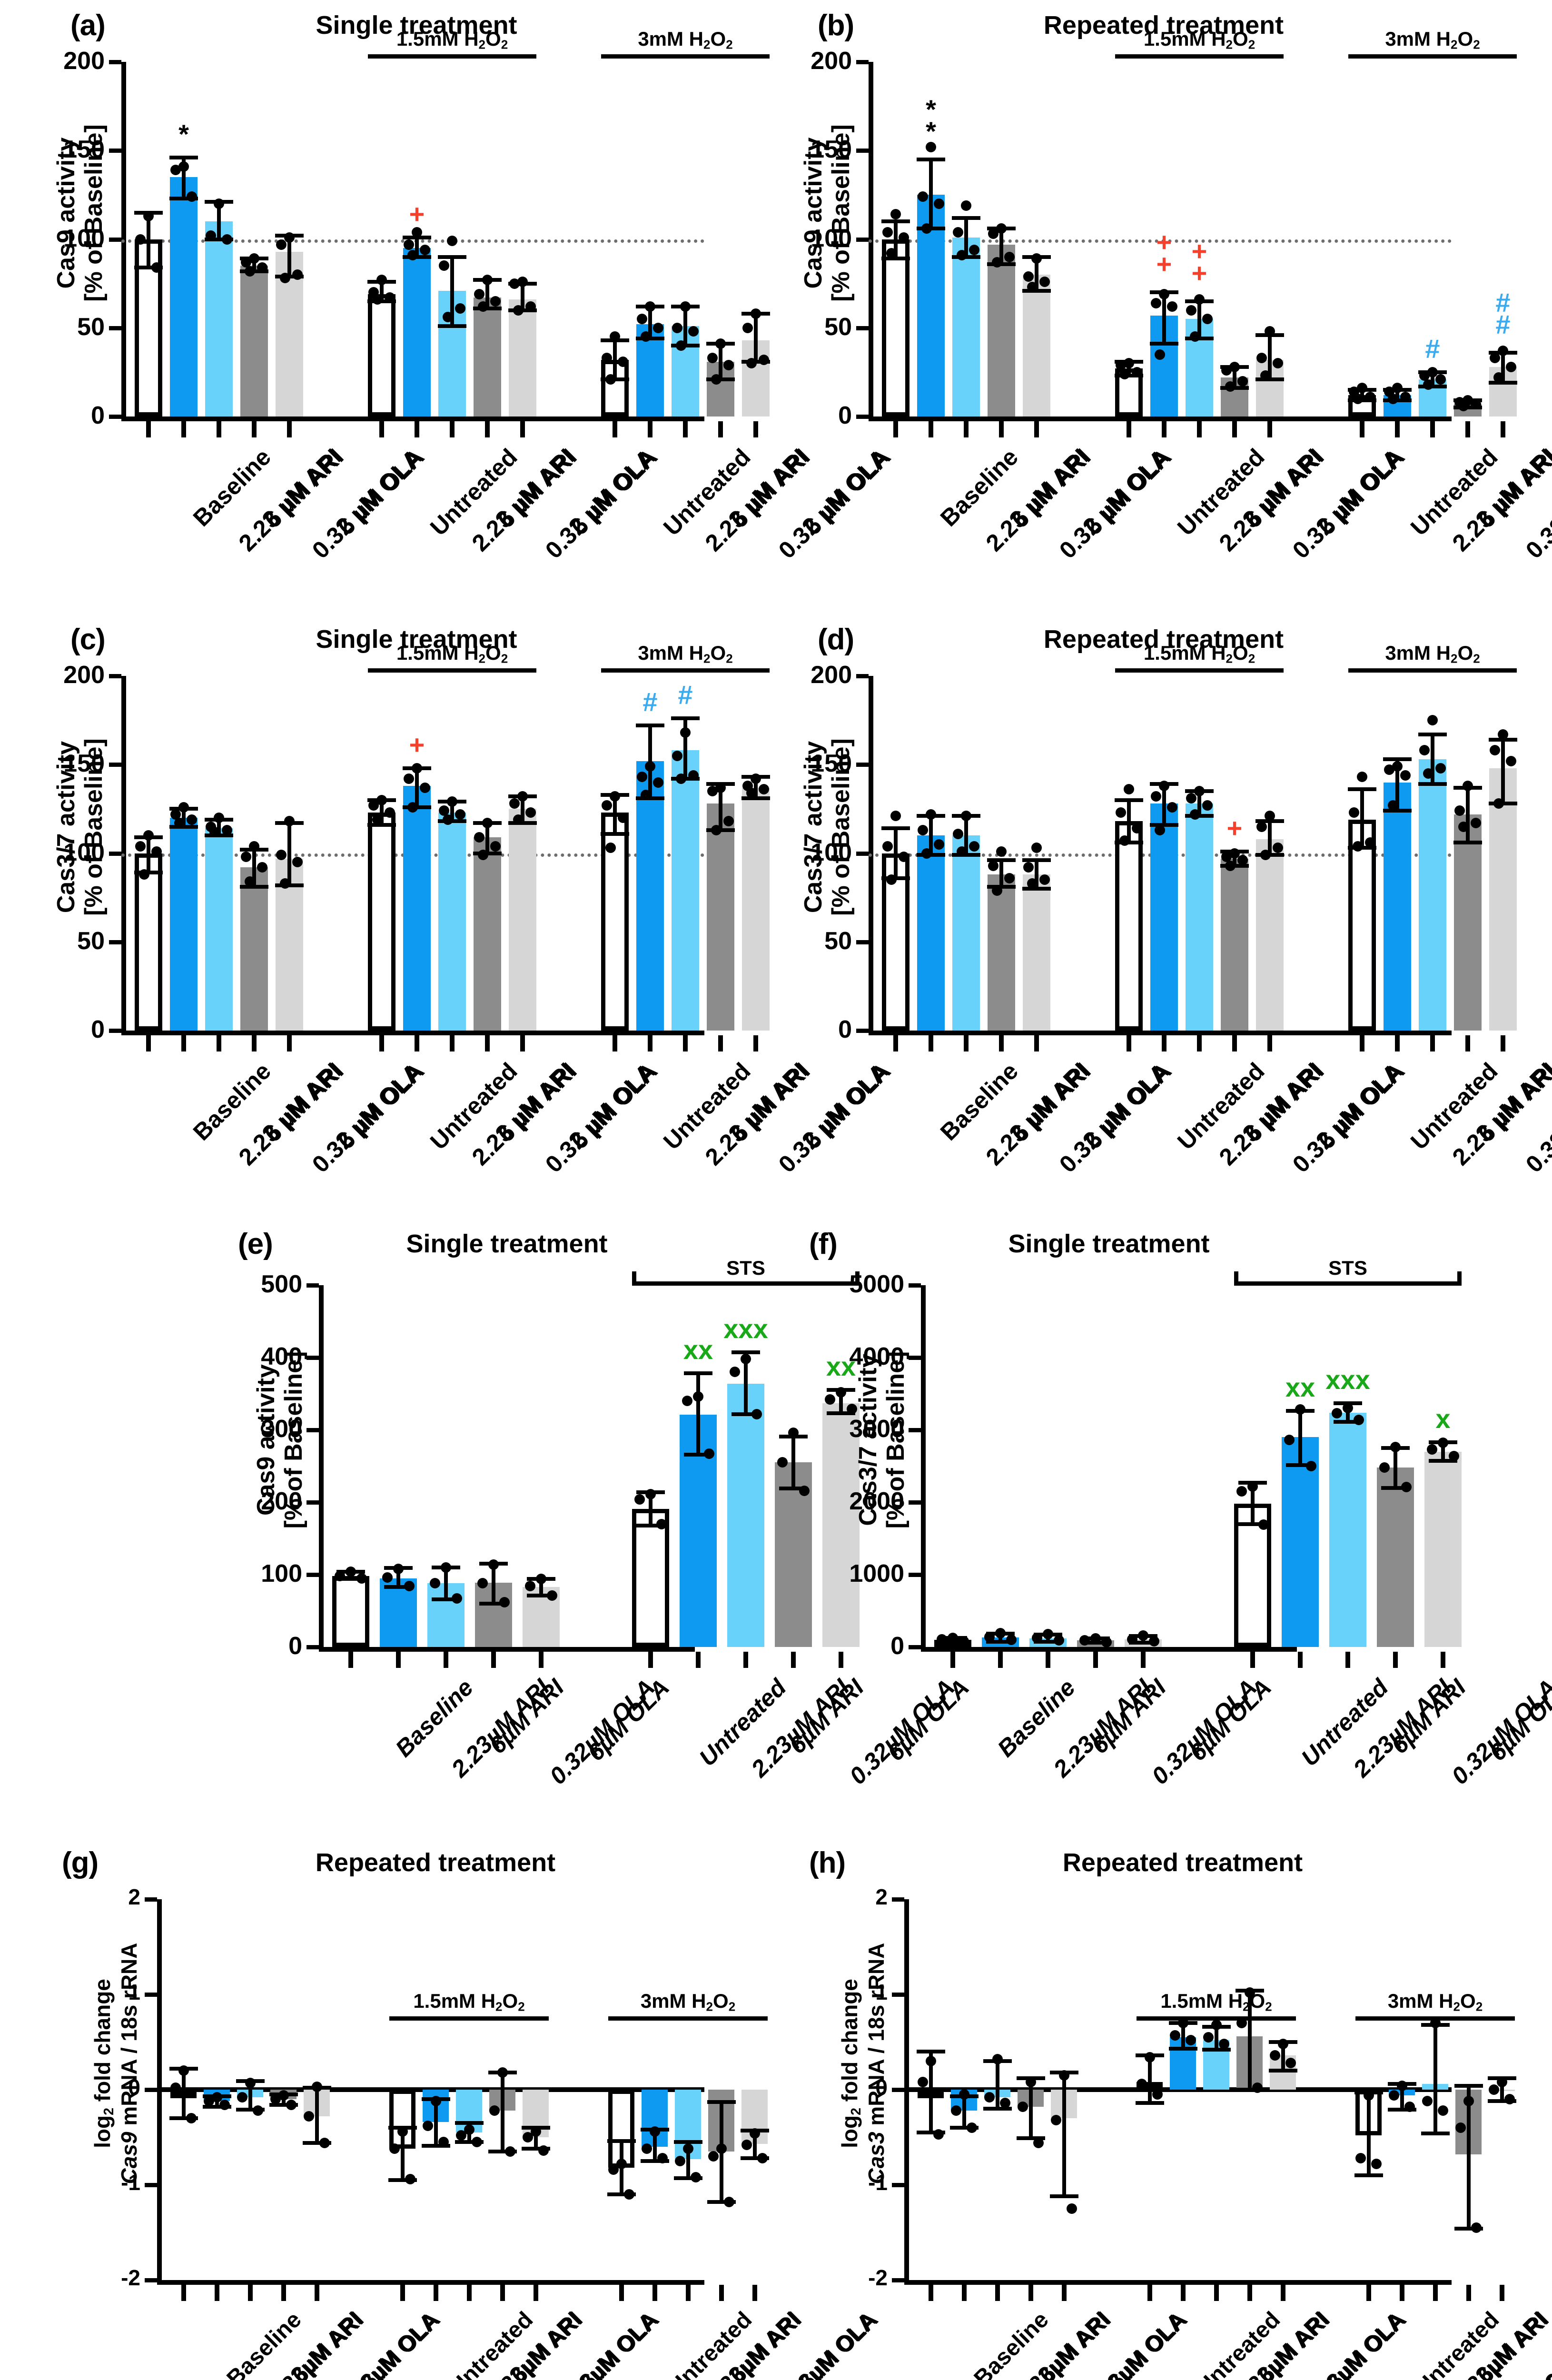 The height and width of the screenshot is (2380, 1552). Describe the element at coordinates (84, 238) in the screenshot. I see `y-tick-label-a-2: 100` at that location.